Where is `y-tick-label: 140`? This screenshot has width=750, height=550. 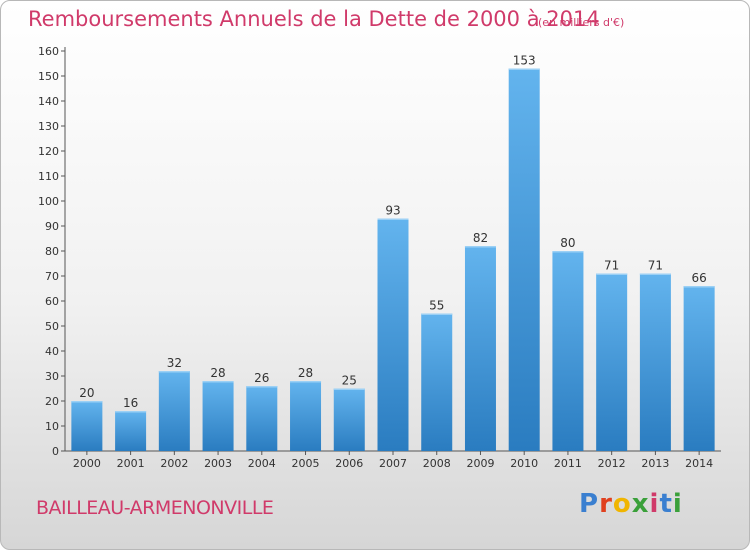 y-tick-label: 140 is located at coordinates (48, 101).